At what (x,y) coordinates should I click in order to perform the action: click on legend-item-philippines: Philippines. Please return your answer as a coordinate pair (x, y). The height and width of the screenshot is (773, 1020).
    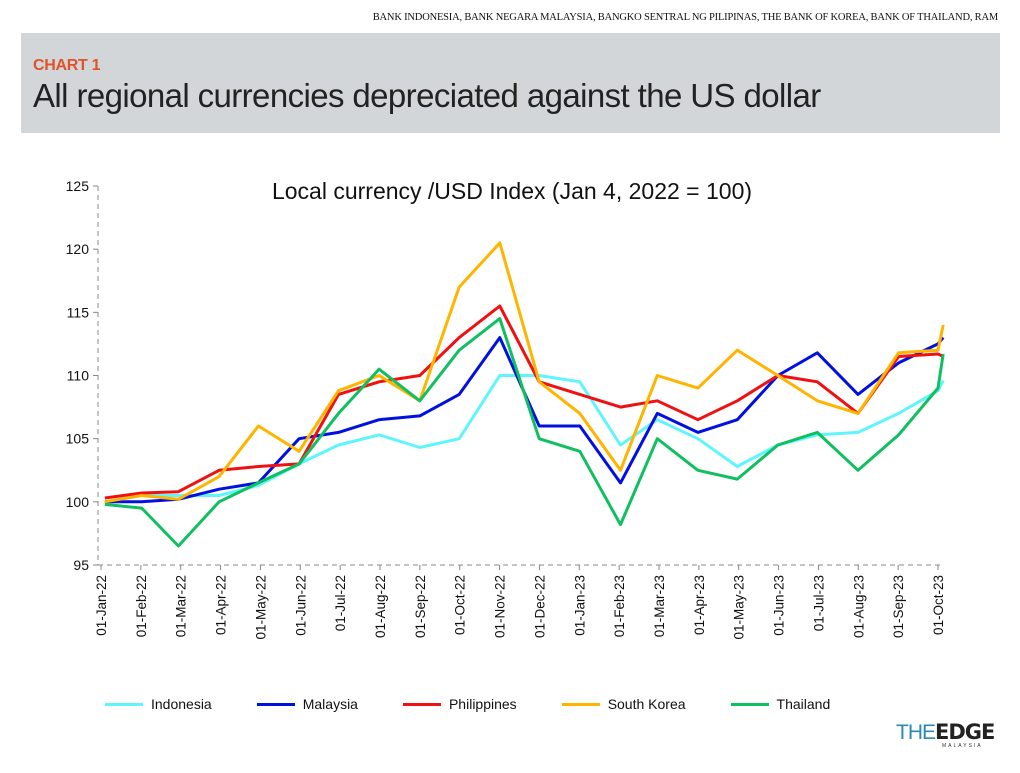
    Looking at the image, I should click on (459, 704).